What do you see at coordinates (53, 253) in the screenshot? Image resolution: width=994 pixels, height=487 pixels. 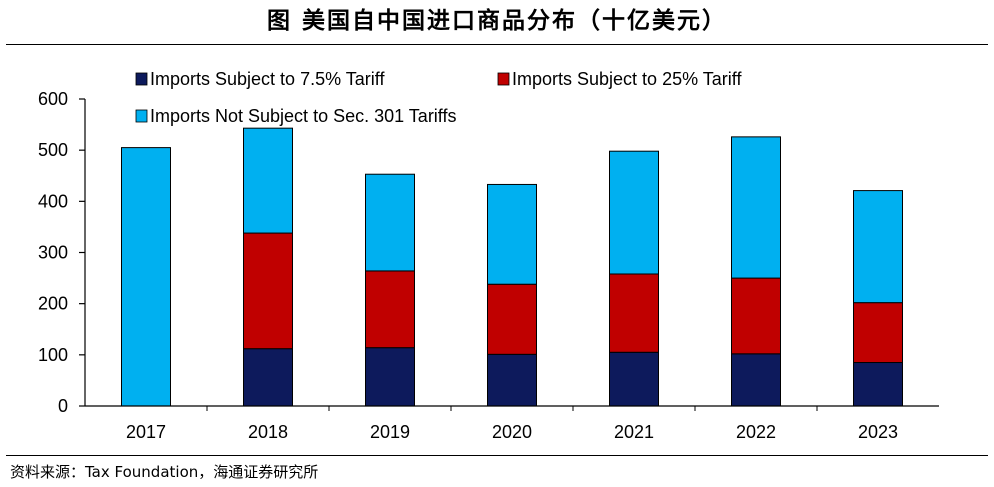 I see `y-tick-label: 300` at bounding box center [53, 253].